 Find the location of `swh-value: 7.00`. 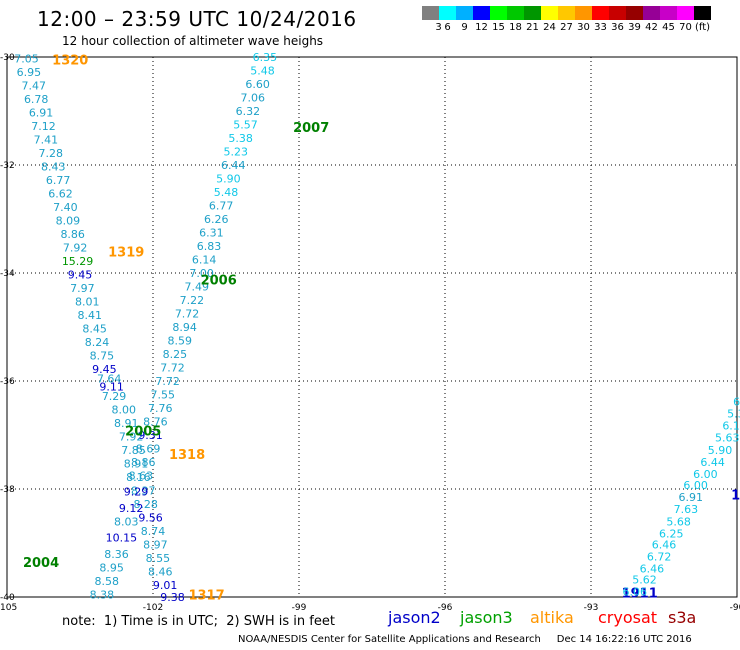

swh-value: 7.00 is located at coordinates (201, 273).